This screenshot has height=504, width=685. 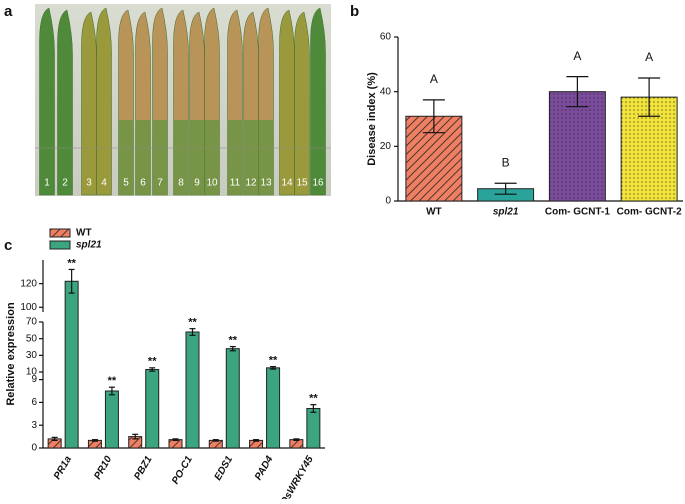 What do you see at coordinates (287, 183) in the screenshot?
I see `leaf-number: 14` at bounding box center [287, 183].